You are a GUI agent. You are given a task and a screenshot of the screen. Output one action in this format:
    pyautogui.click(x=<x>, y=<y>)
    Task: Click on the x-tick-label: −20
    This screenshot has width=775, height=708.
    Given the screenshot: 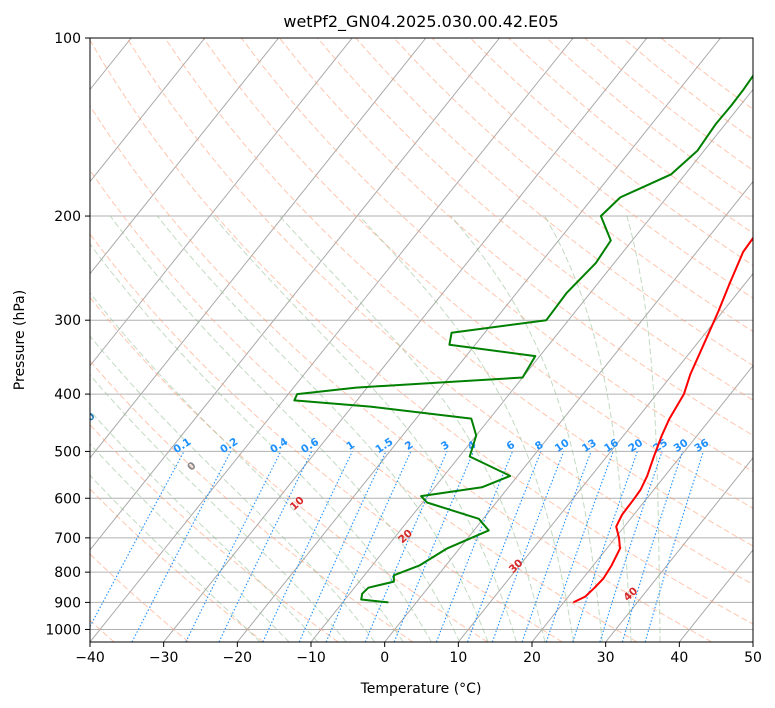 What is the action you would take?
    pyautogui.click(x=238, y=658)
    